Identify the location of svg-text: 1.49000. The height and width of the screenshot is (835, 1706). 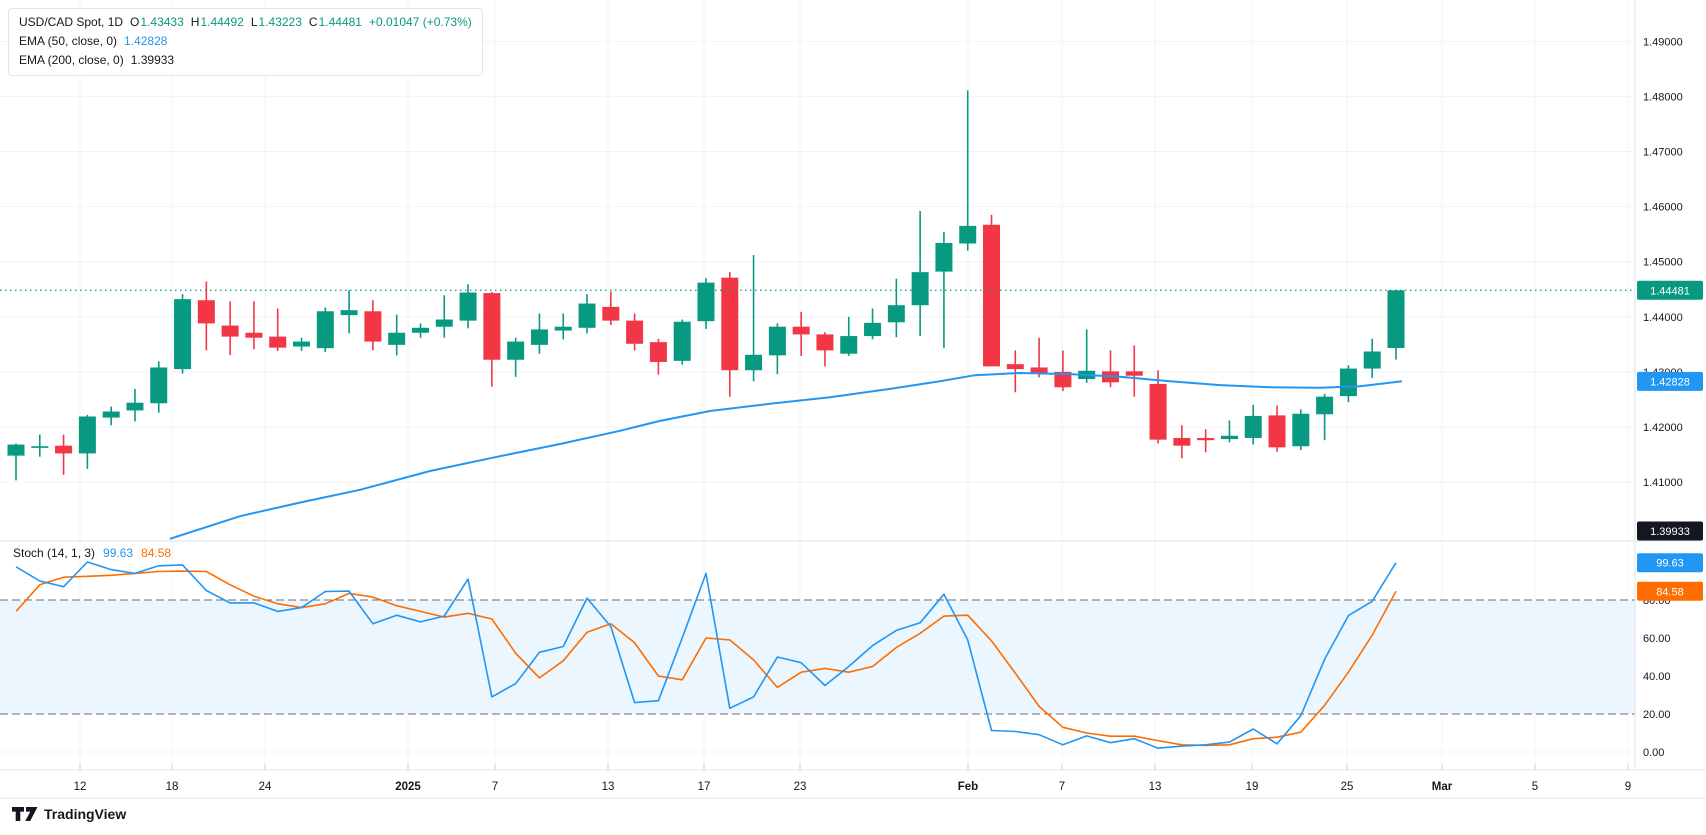
(1663, 42).